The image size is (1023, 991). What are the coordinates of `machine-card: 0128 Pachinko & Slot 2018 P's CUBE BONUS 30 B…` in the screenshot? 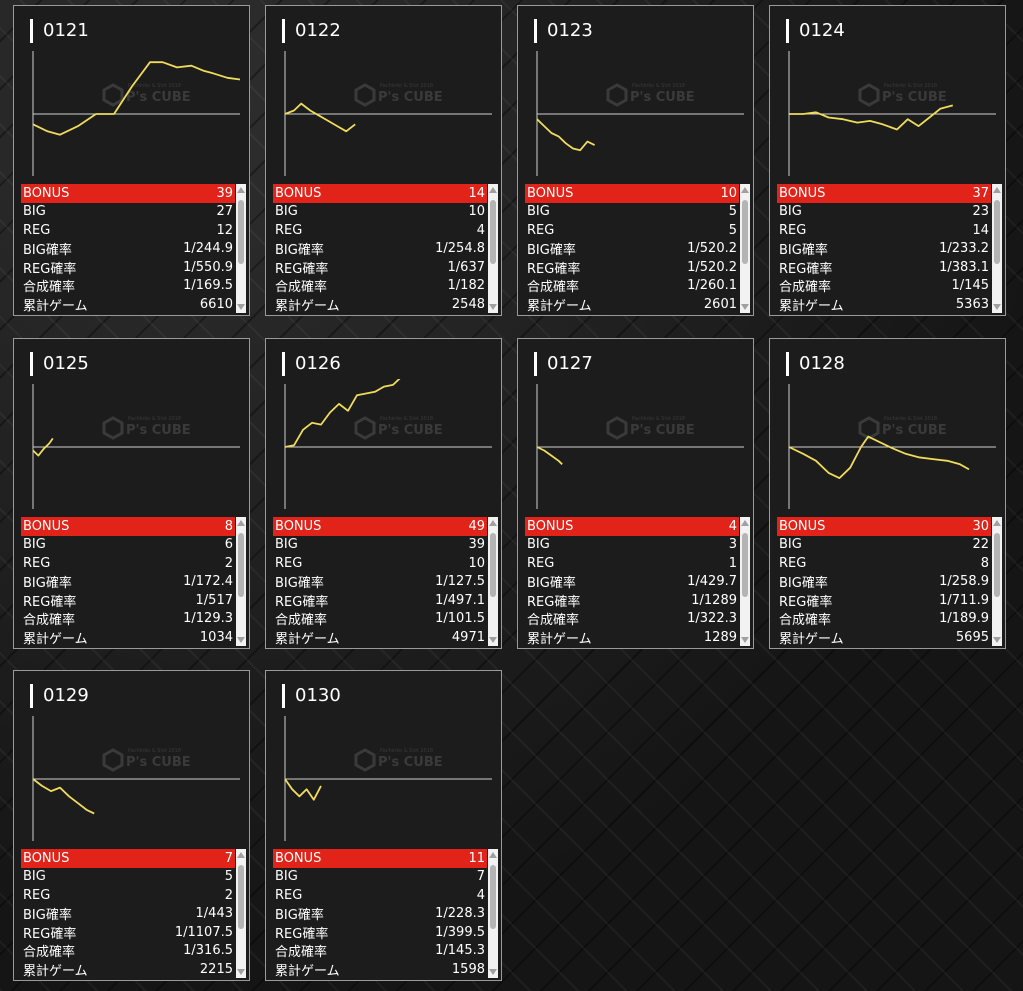 It's located at (887, 493).